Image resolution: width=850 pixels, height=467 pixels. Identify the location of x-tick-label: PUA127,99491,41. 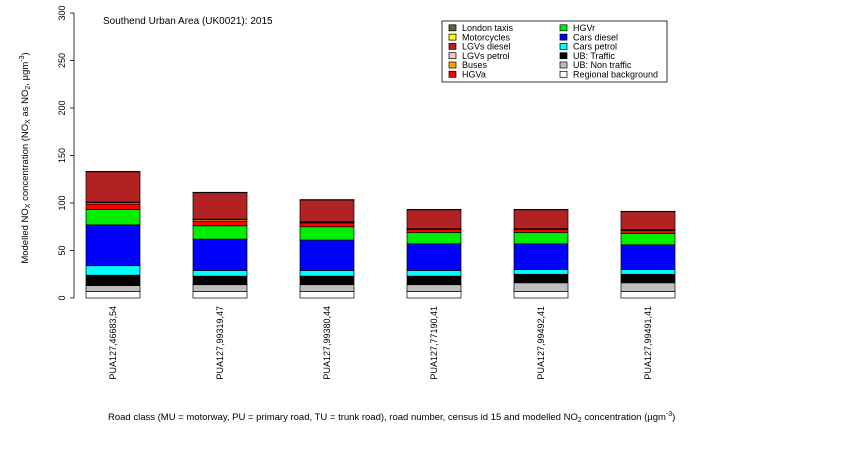
(648, 343).